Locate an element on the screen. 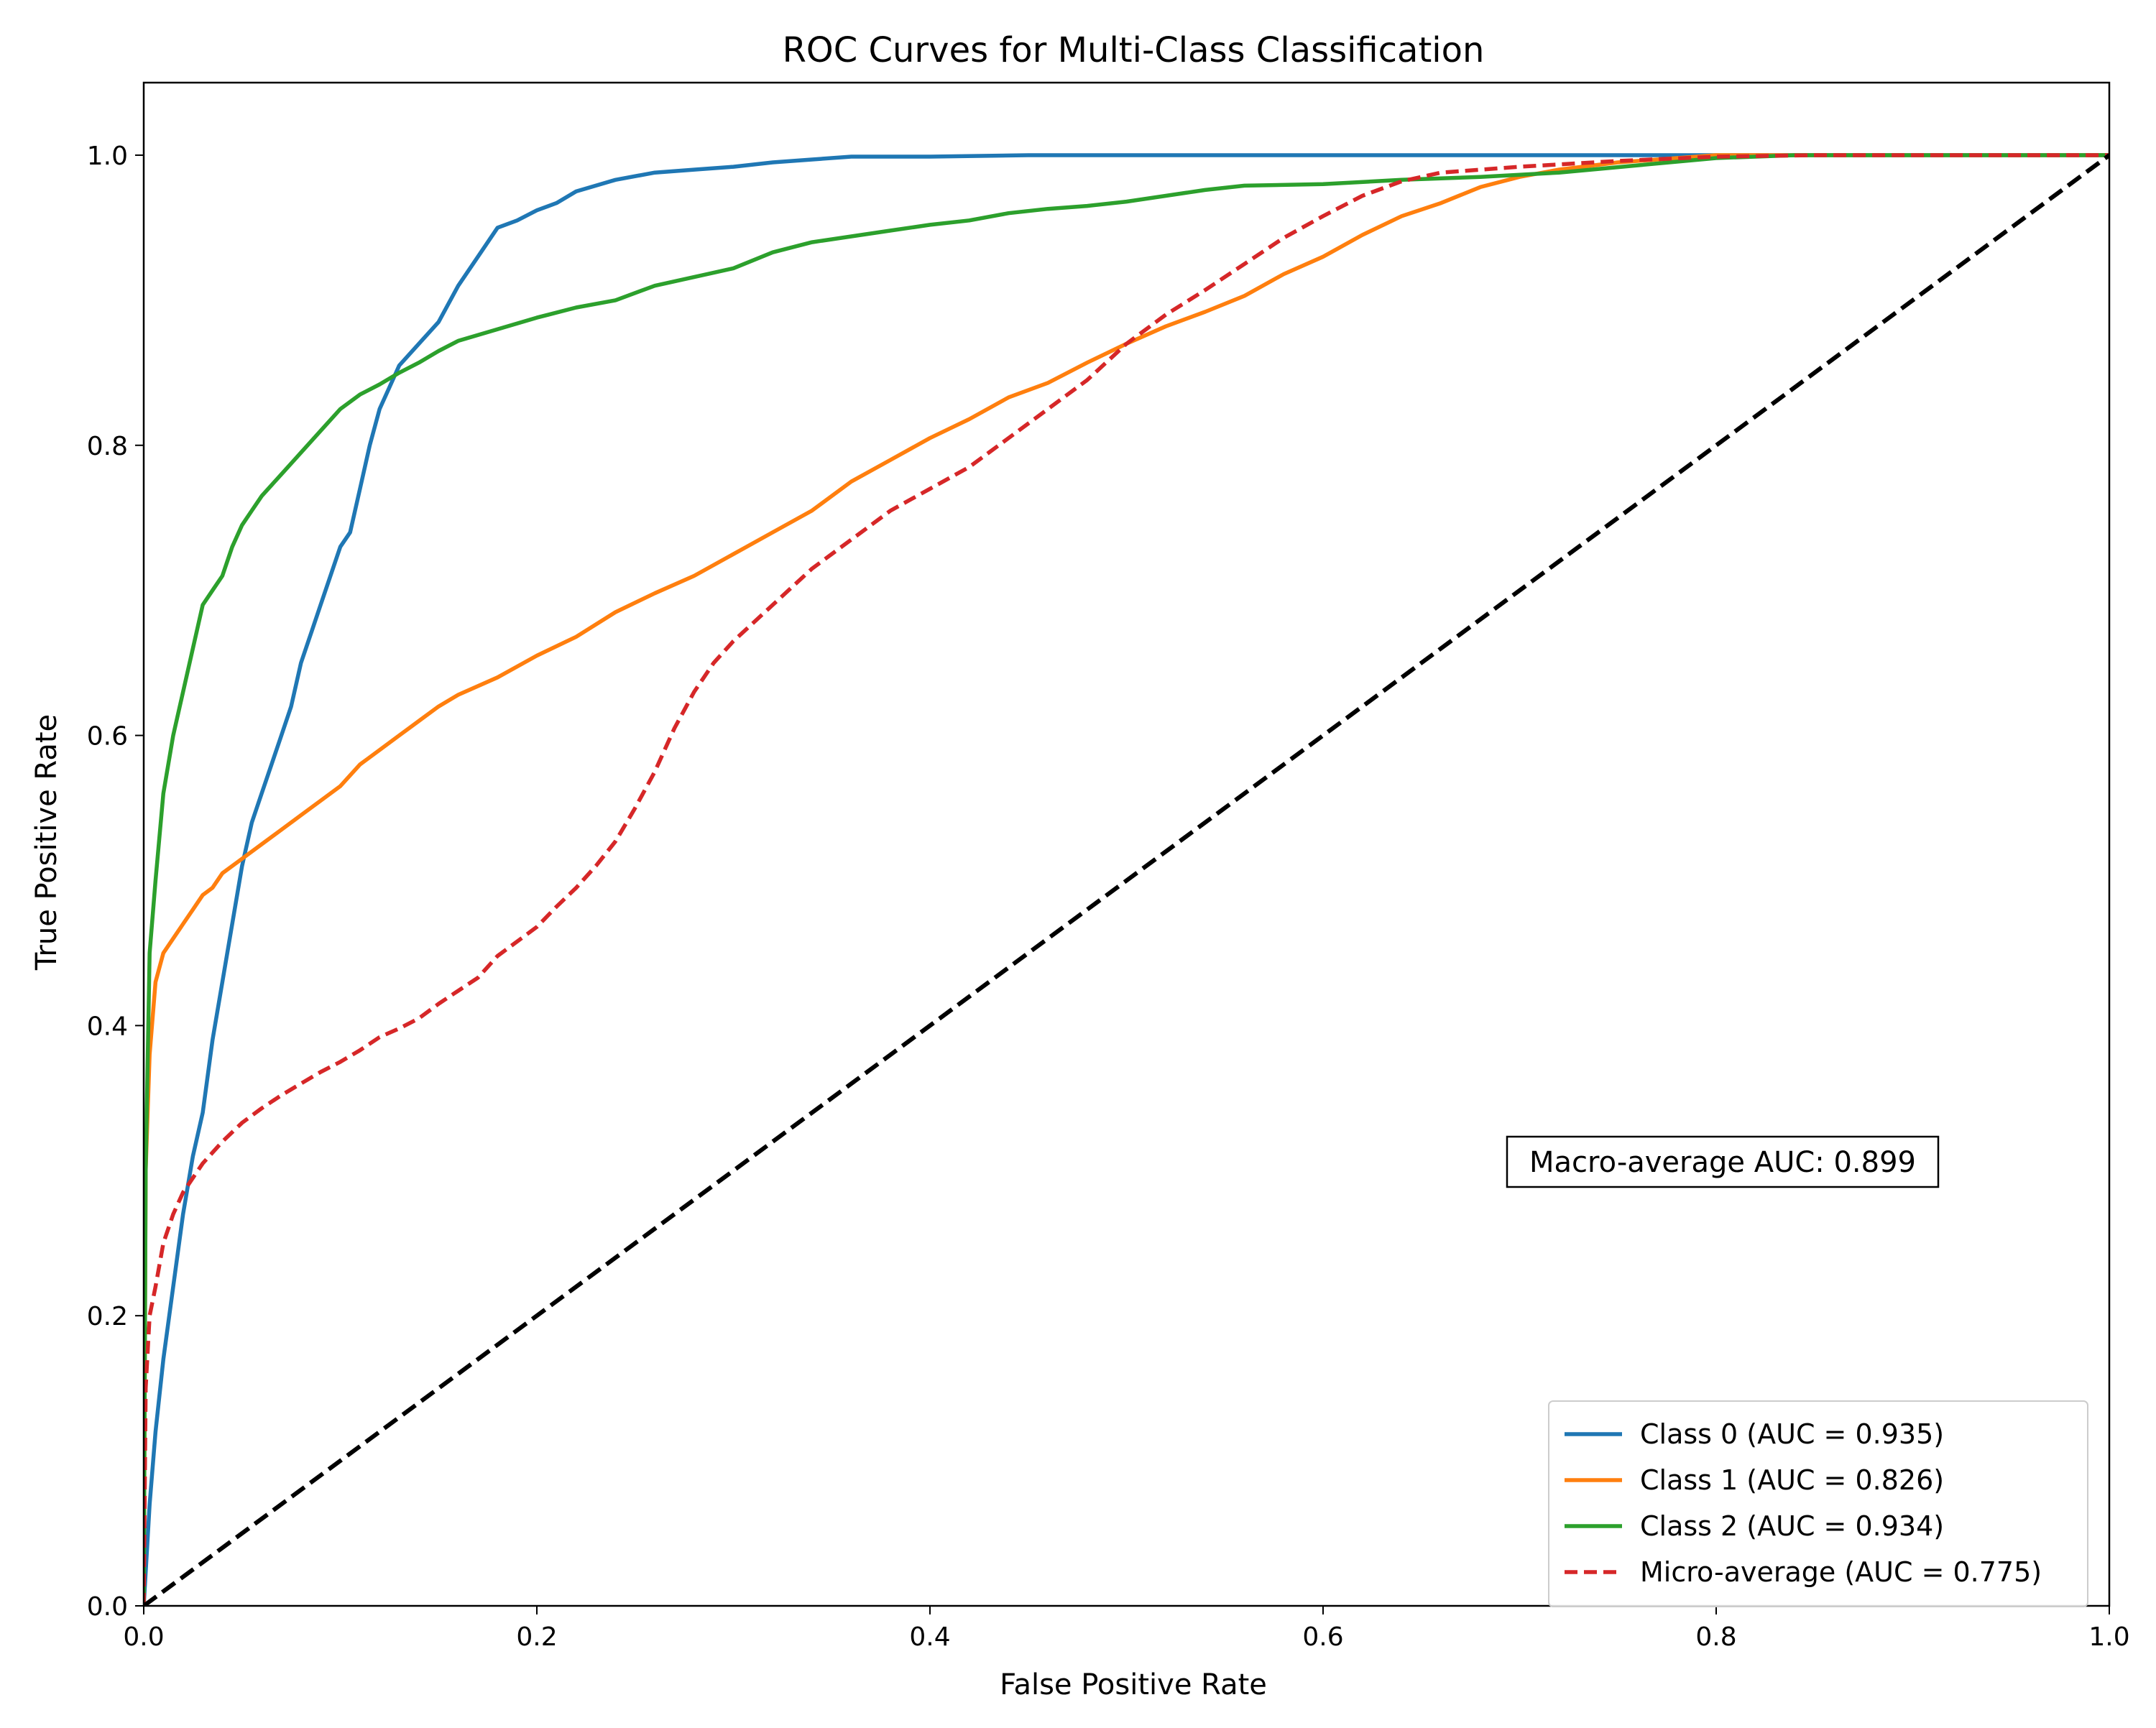 This screenshot has height=1728, width=2156. y-tick-label: 1.0 is located at coordinates (108, 156).